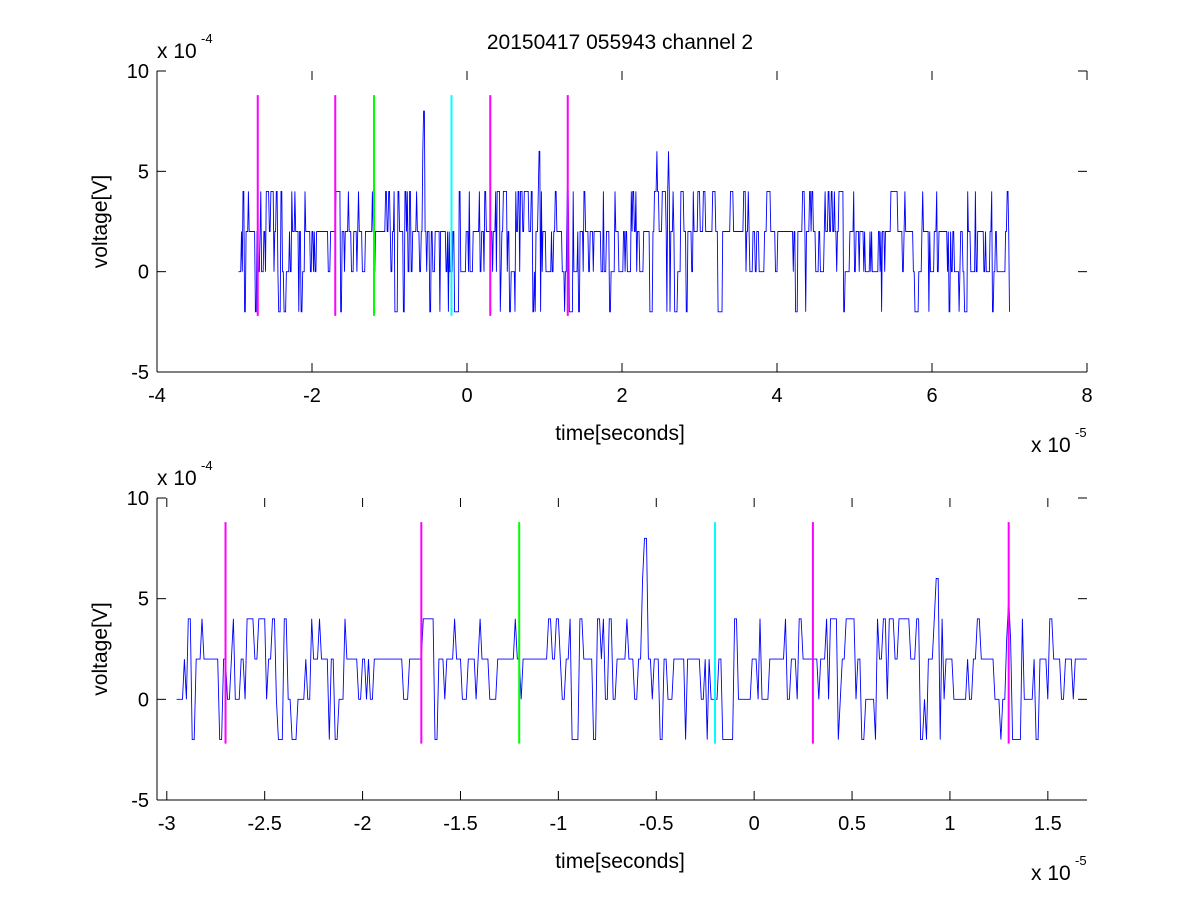  What do you see at coordinates (949, 824) in the screenshot?
I see `x-tick-label: 1` at bounding box center [949, 824].